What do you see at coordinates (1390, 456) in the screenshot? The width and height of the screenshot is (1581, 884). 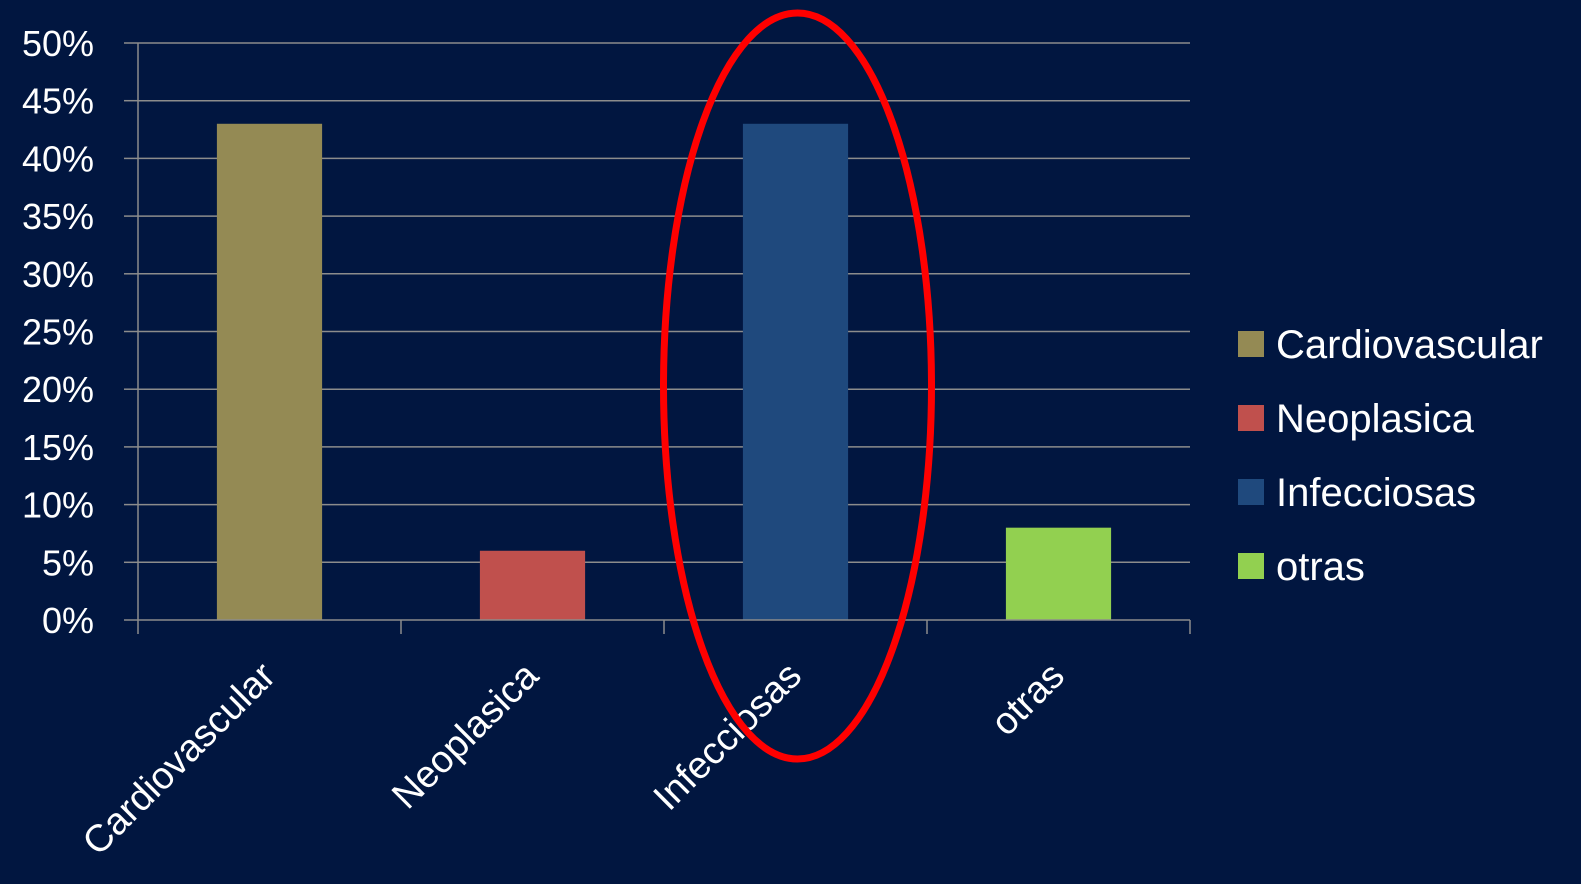 I see `legend: Cardiovascular Neoplasica Infecciosas otras` at bounding box center [1390, 456].